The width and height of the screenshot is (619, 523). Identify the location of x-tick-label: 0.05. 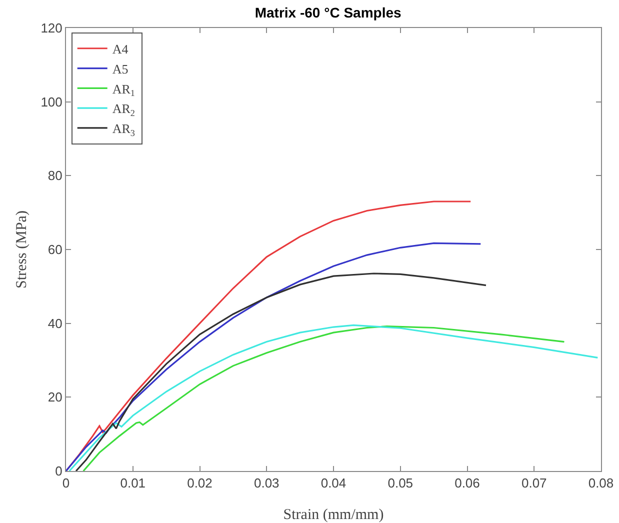
(401, 483).